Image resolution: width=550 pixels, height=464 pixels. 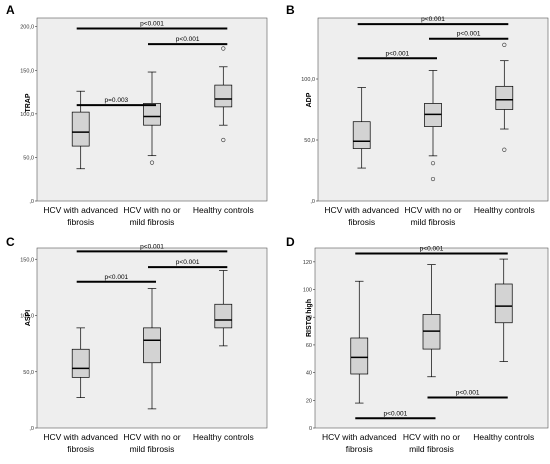 I want to click on y-tick-label: 80, so click(x=309, y=318).